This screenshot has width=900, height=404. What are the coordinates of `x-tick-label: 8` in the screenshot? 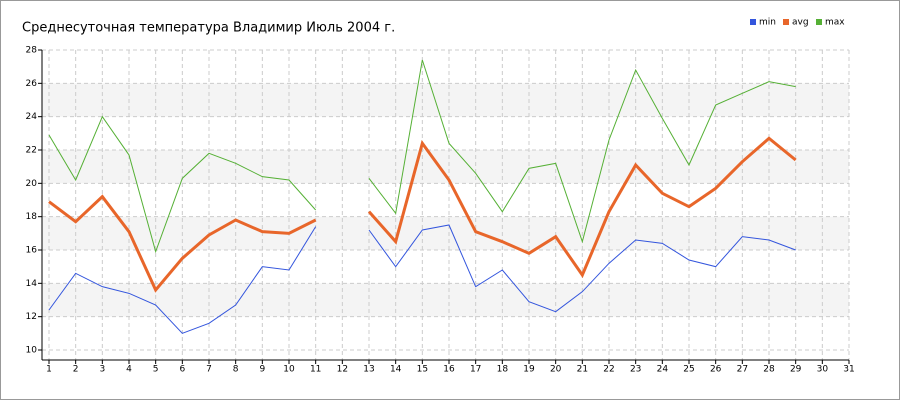 It's located at (236, 370).